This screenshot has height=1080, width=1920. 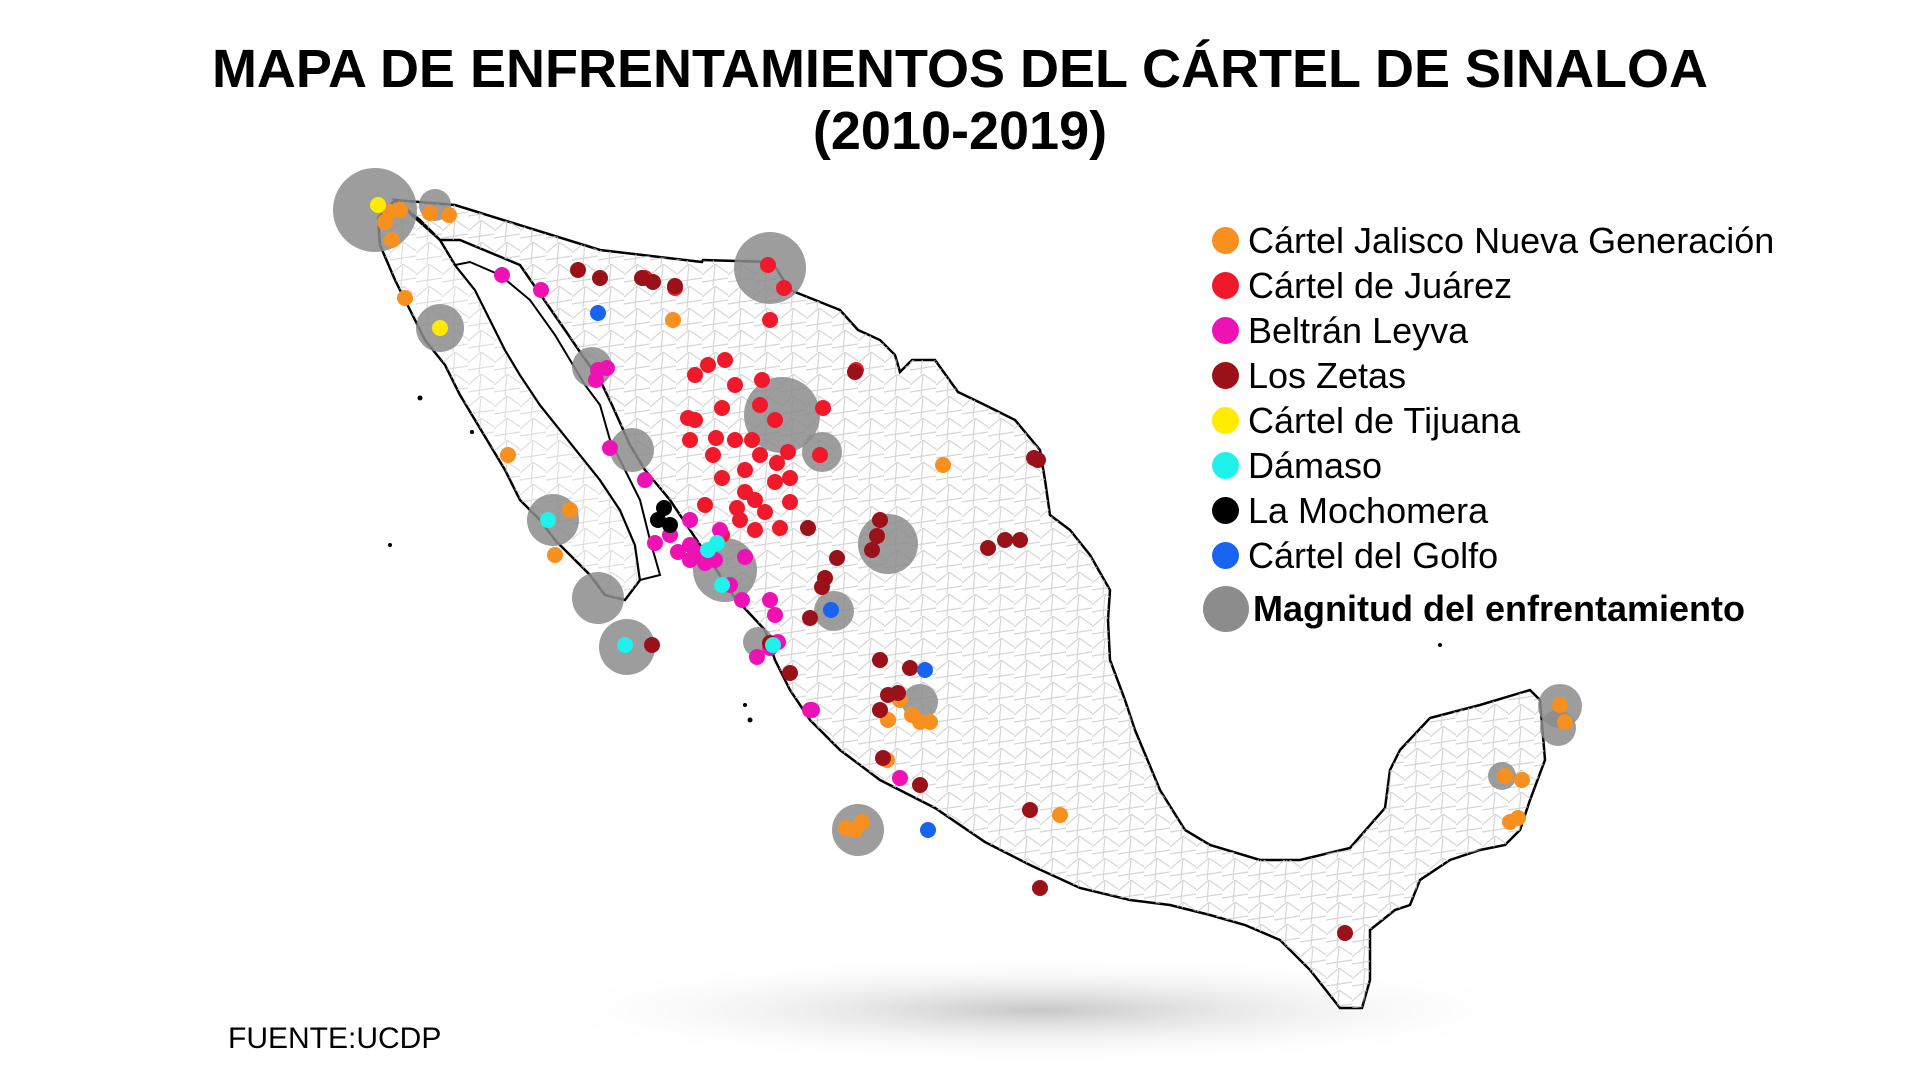 I want to click on source-note: FUENTE:UCDP, so click(x=335, y=1038).